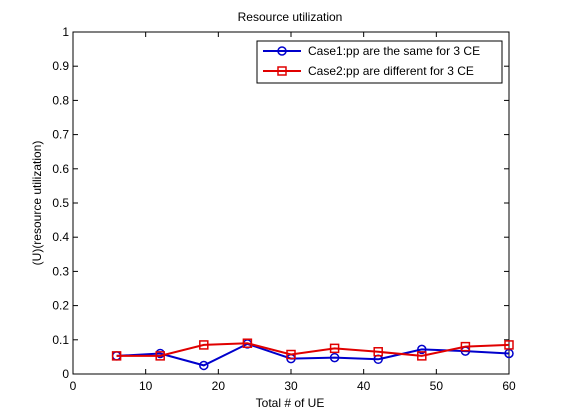  What do you see at coordinates (60, 66) in the screenshot?
I see `y-tick-label: 0.9` at bounding box center [60, 66].